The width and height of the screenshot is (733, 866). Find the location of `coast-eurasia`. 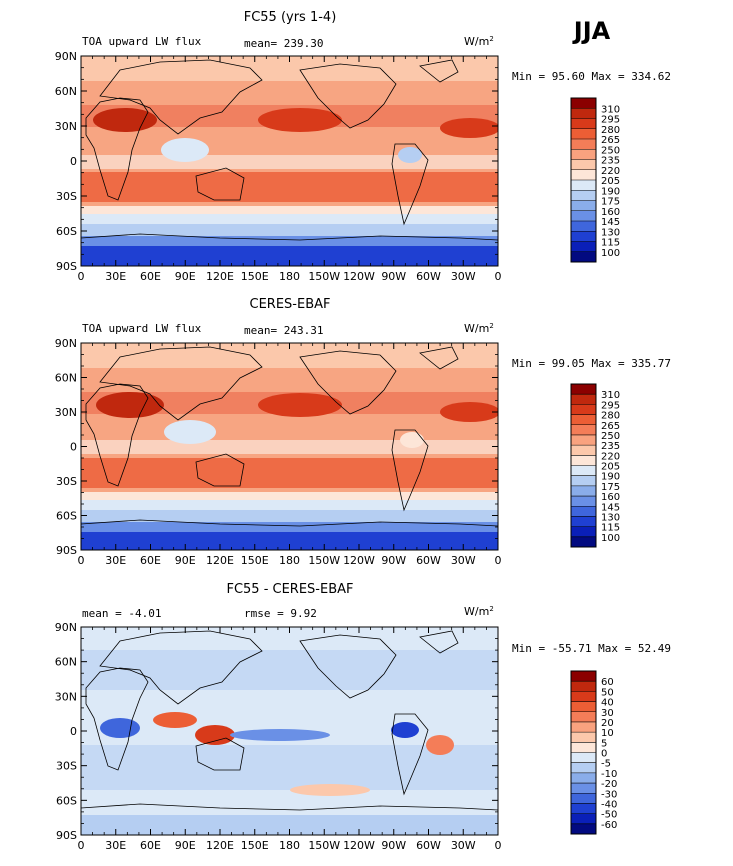

coast-eurasia is located at coordinates (181, 667).